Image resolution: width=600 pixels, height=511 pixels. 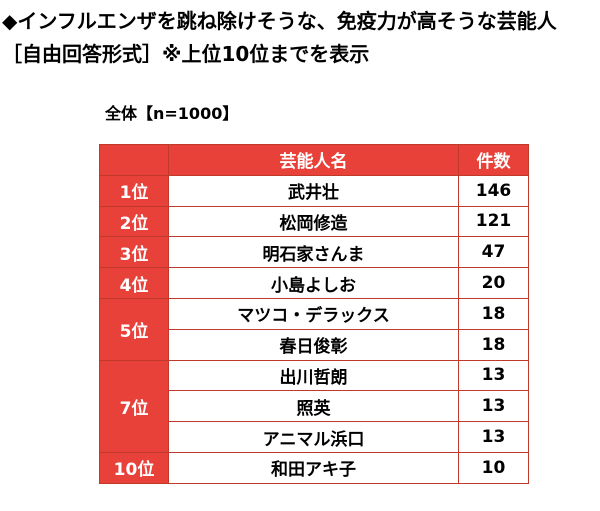 I want to click on table-row: 10位 和田アキ子 10, so click(x=314, y=467).